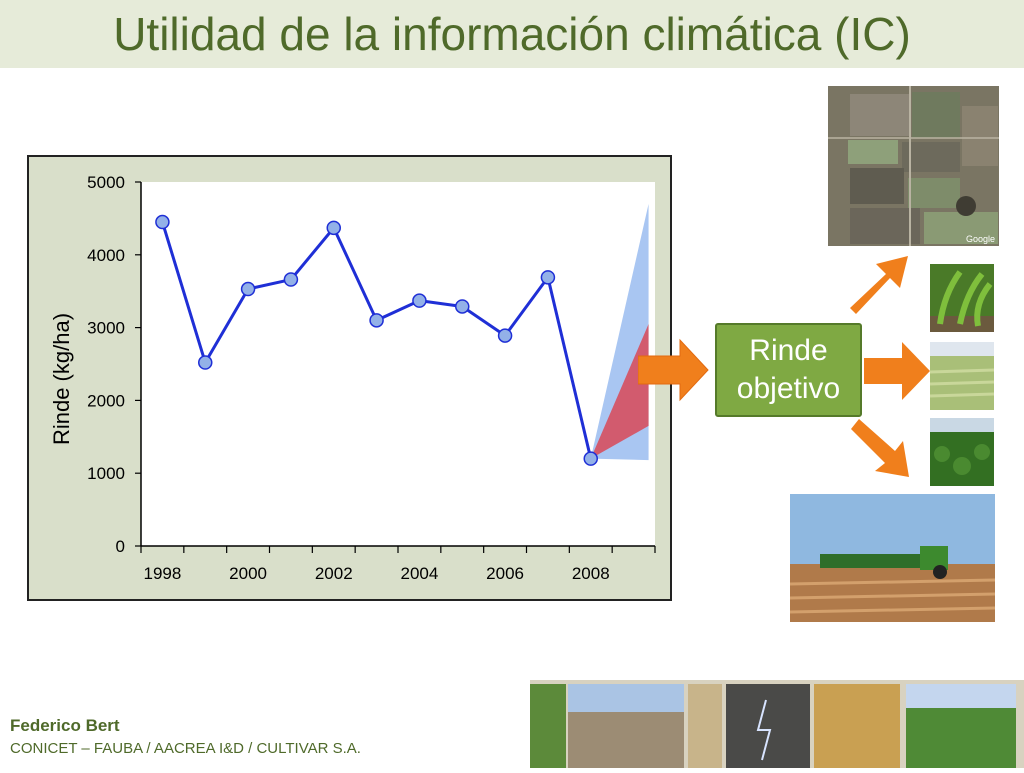 This screenshot has height=773, width=1024. I want to click on corn-photo-art, so click(962, 298).